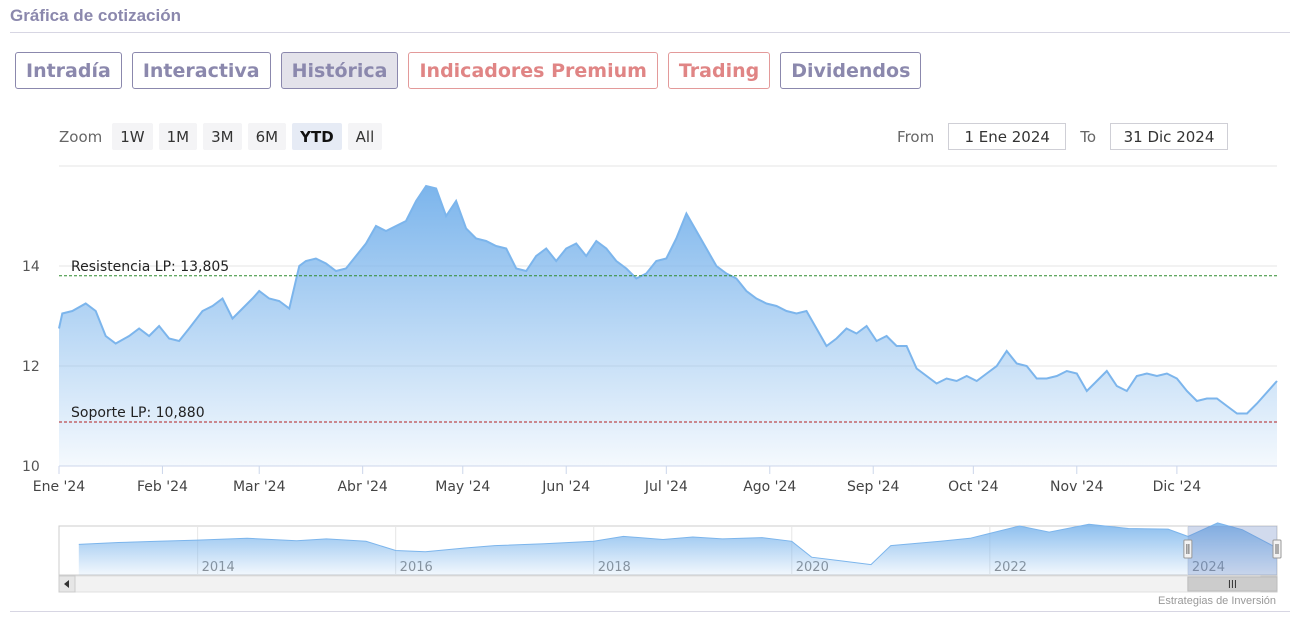  Describe the element at coordinates (678, 544) in the screenshot. I see `navigator-line` at that location.